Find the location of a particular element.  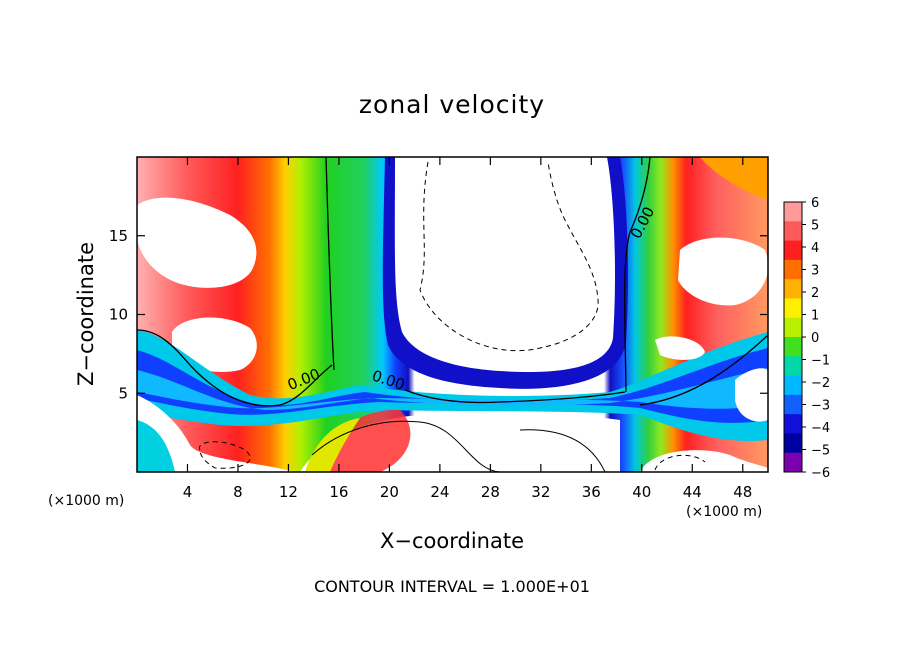

x-tick-label: 36 is located at coordinates (591, 492).